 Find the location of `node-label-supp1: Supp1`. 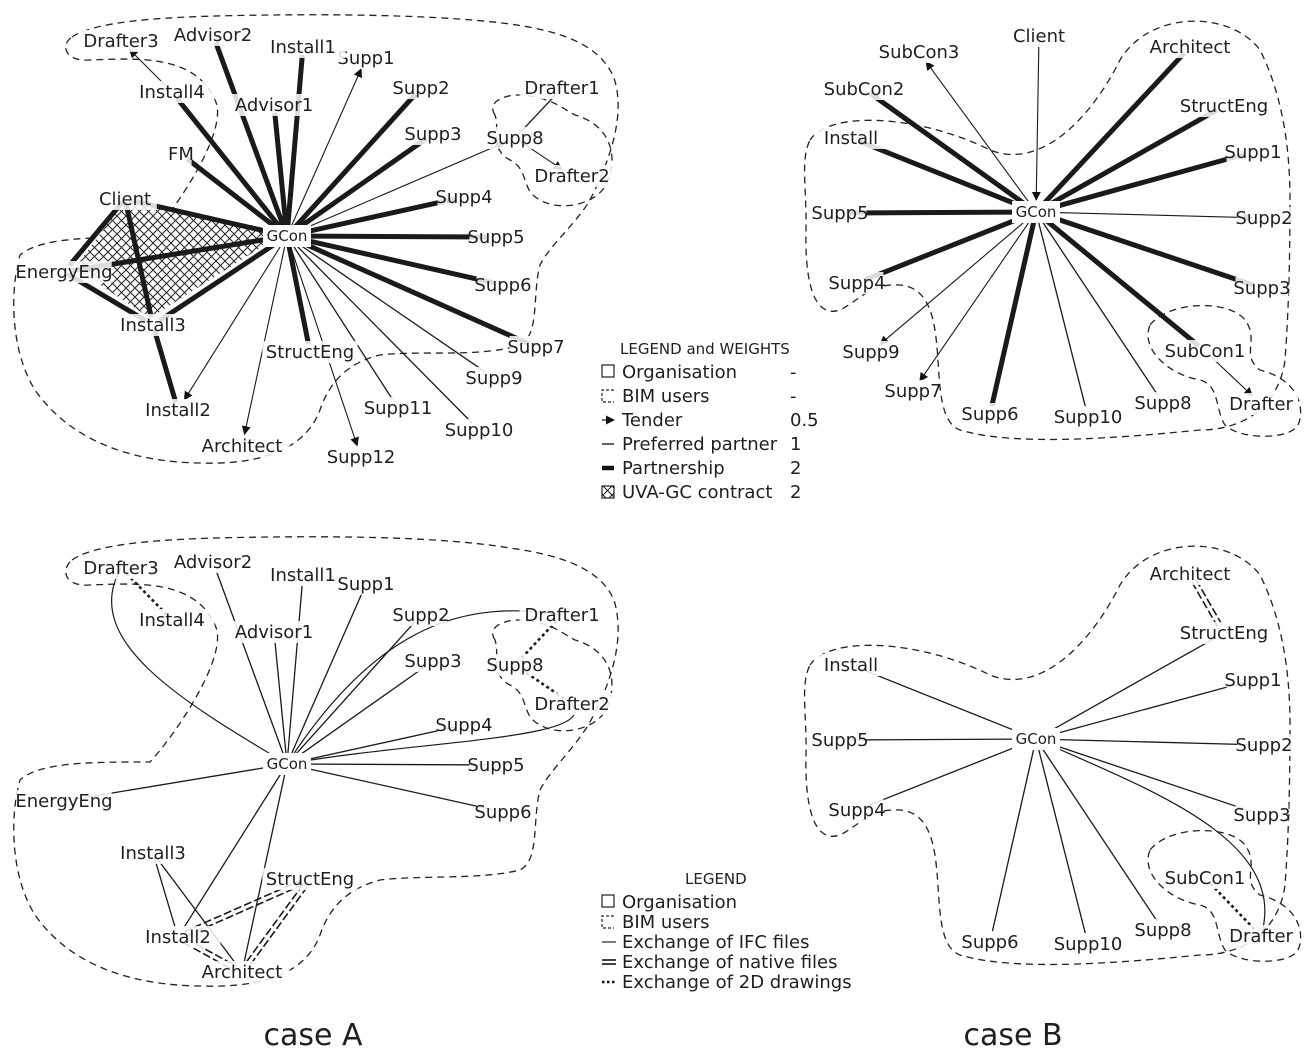

node-label-supp1: Supp1 is located at coordinates (1252, 152).